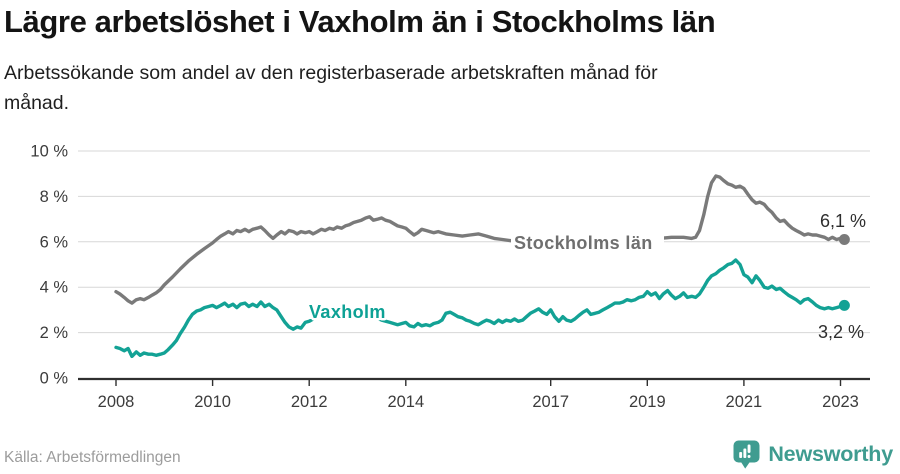  What do you see at coordinates (550, 402) in the screenshot?
I see `x-axis-label: 2017` at bounding box center [550, 402].